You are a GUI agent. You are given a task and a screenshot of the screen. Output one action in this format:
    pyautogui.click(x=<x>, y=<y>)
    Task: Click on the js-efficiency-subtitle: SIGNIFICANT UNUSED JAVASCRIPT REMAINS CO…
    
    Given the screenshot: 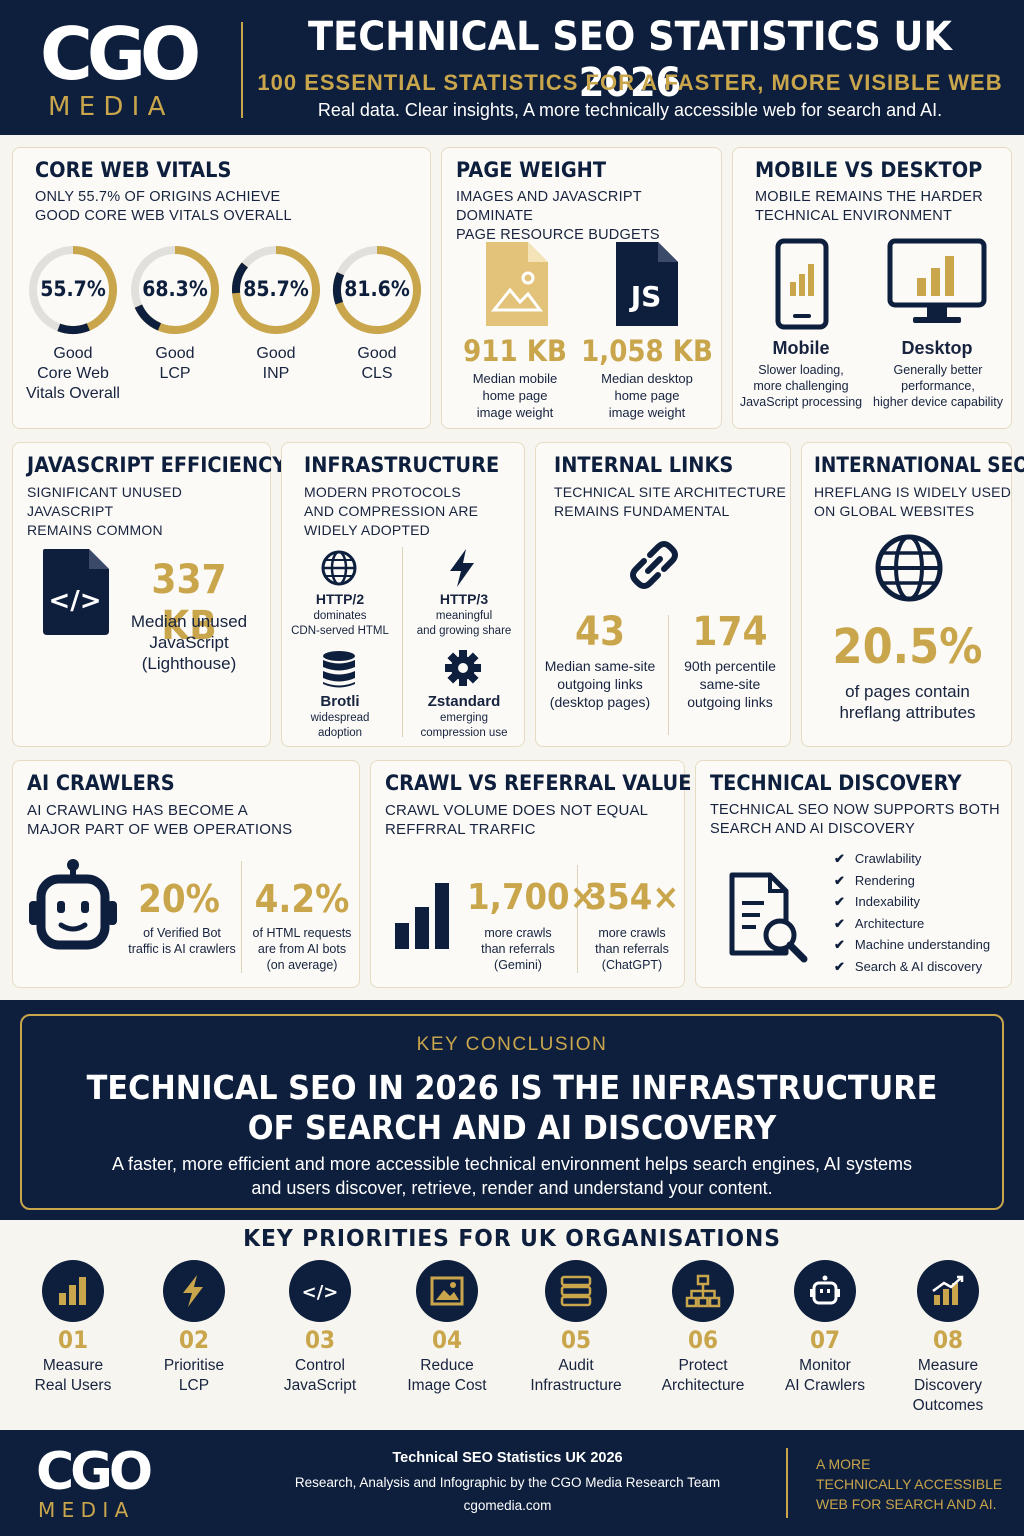 What is the action you would take?
    pyautogui.click(x=148, y=511)
    